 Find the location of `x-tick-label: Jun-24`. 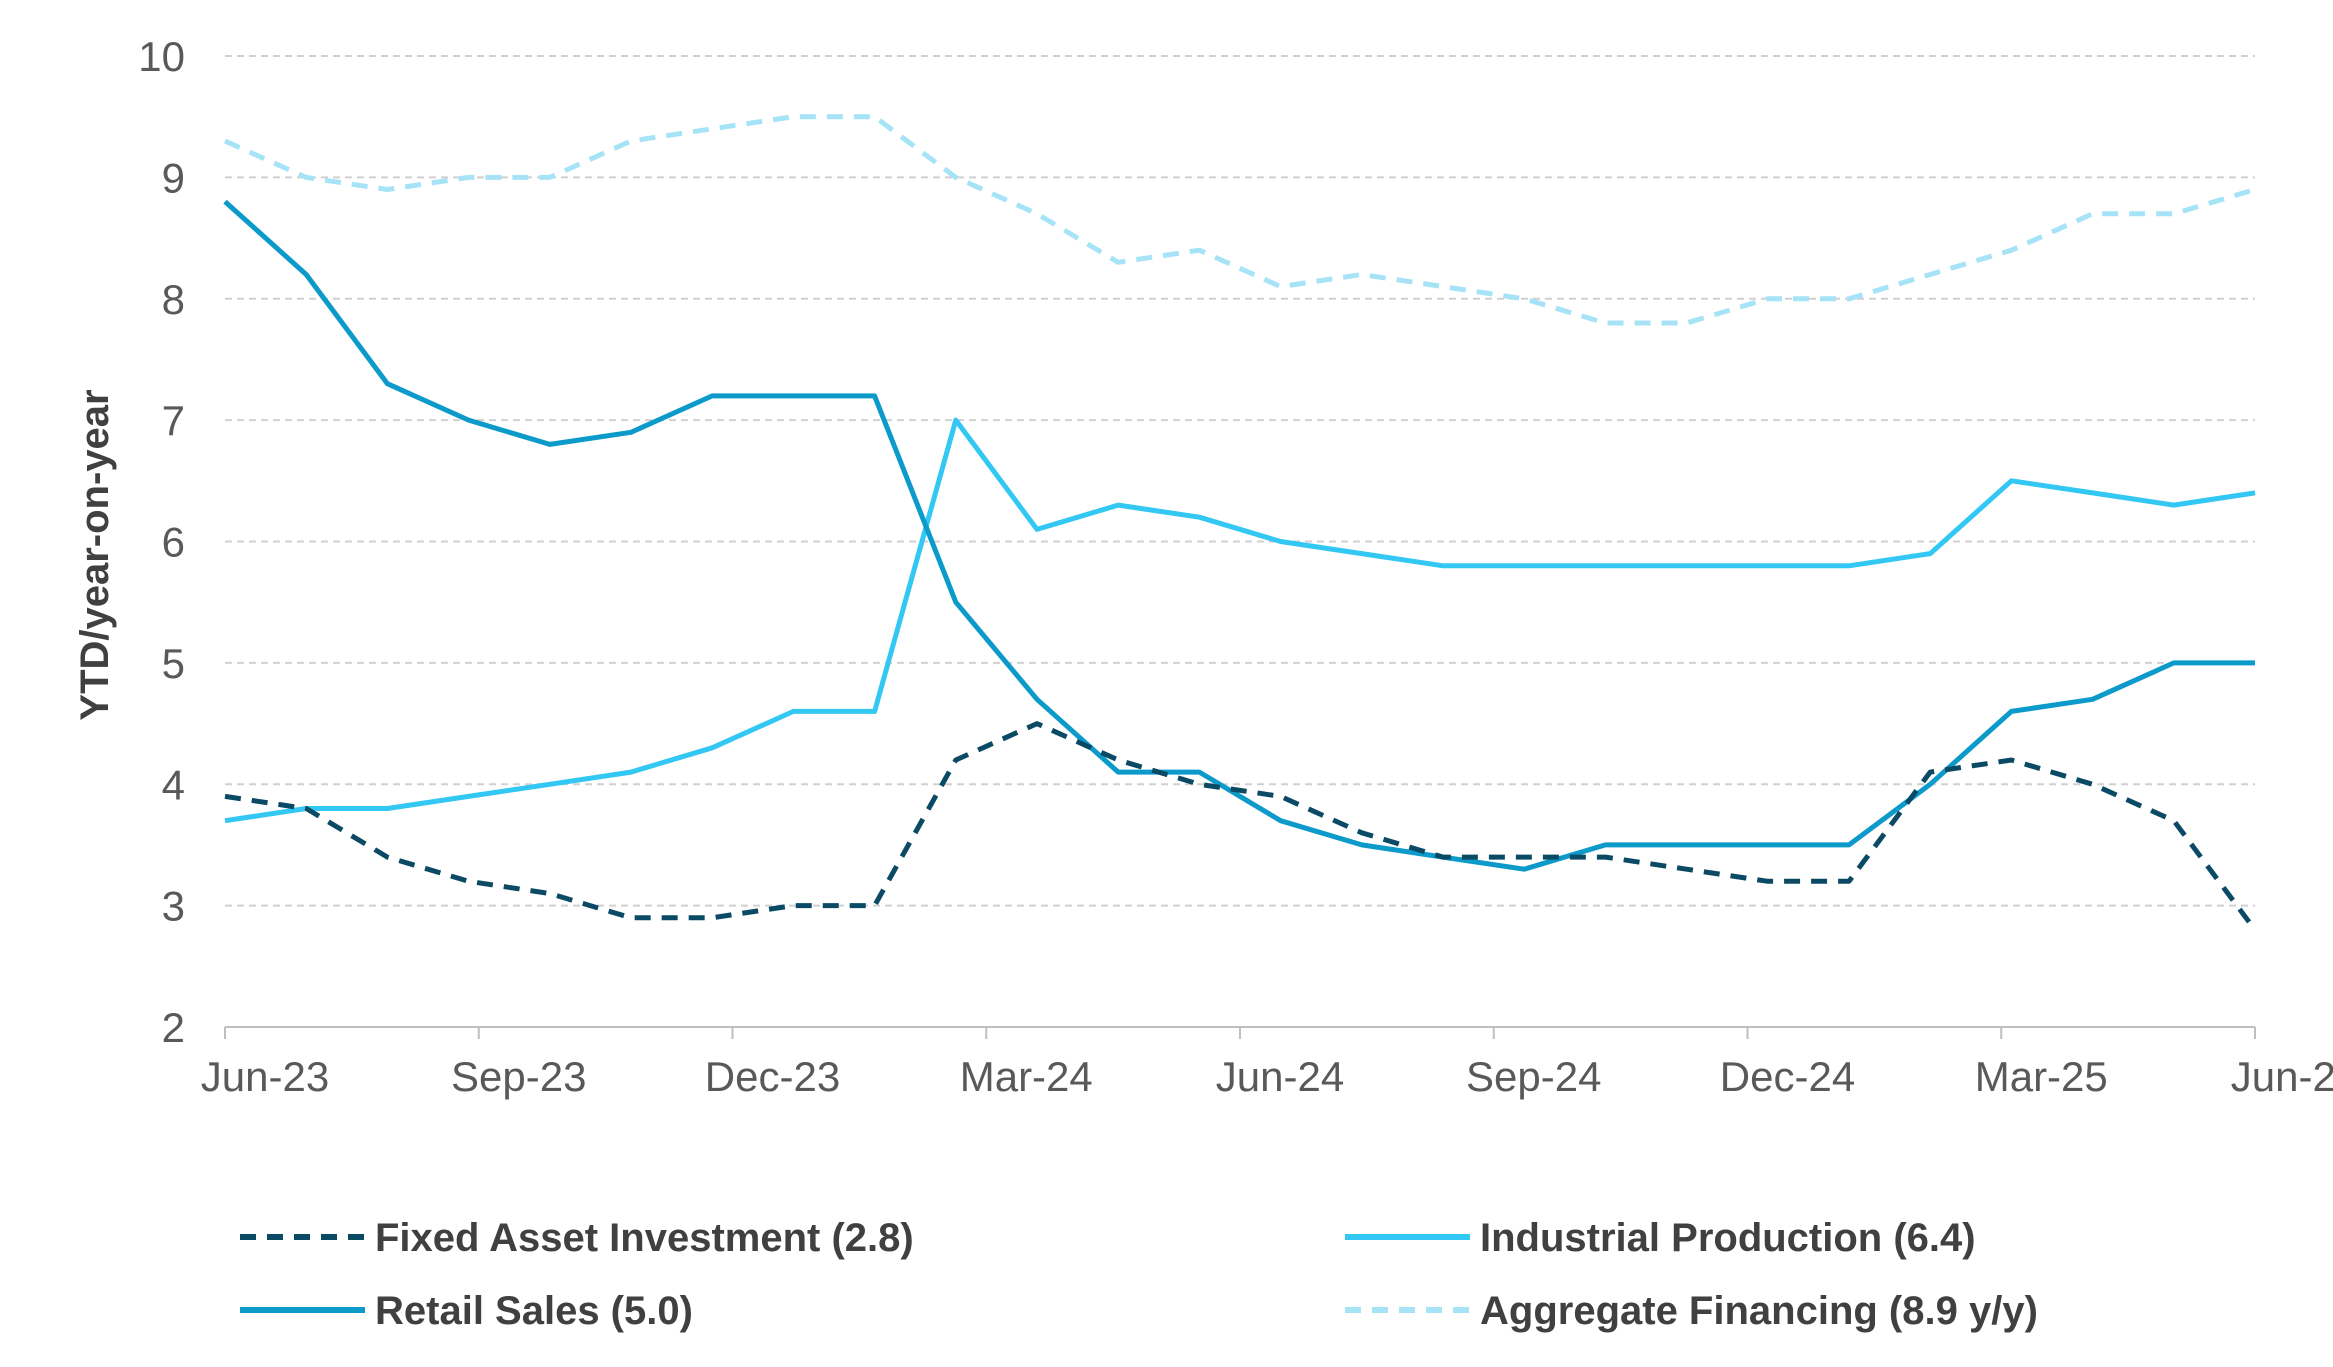

x-tick-label: Jun-24 is located at coordinates (1280, 1076).